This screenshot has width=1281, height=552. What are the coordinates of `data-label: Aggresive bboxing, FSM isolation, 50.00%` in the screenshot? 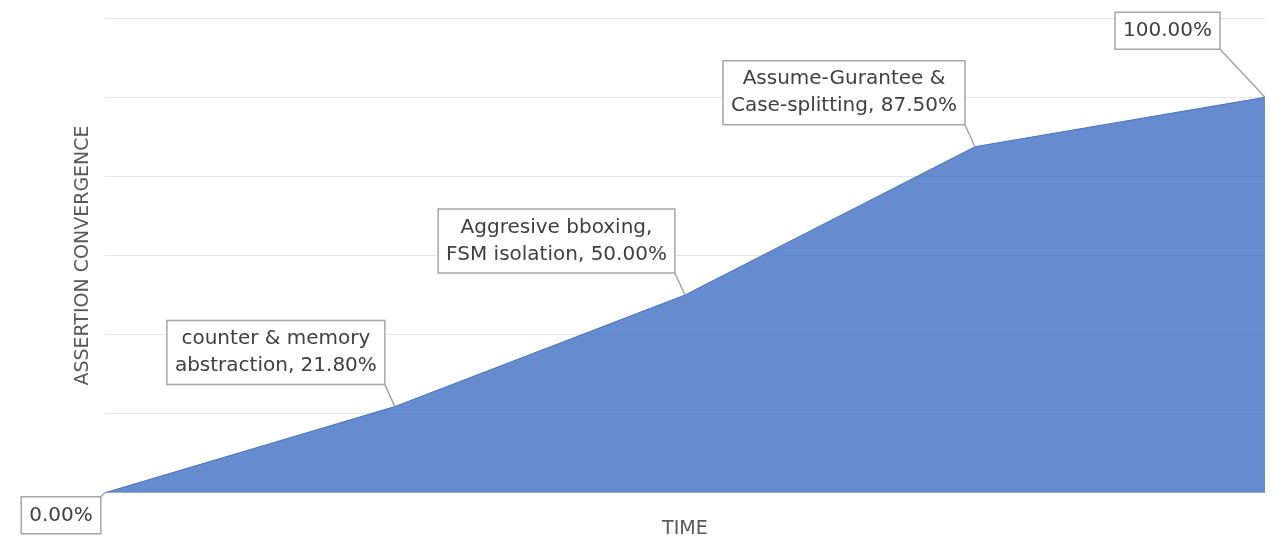 It's located at (556, 239).